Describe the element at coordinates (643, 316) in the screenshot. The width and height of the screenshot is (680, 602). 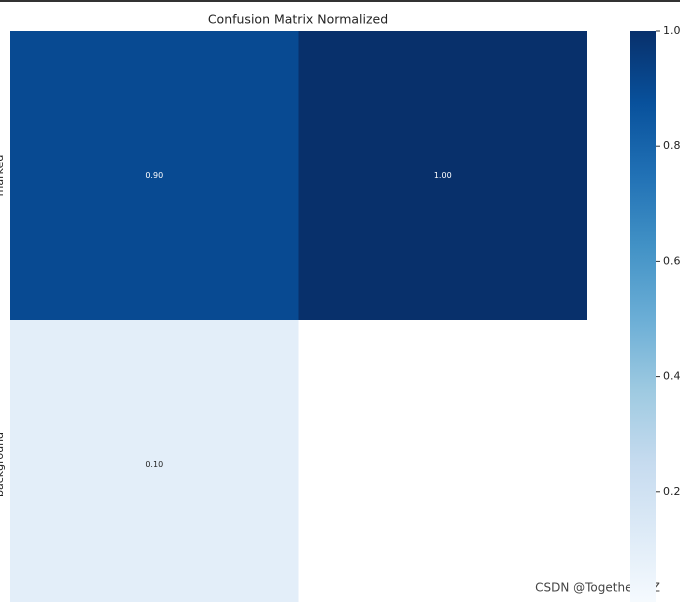
I see `colorbar` at that location.